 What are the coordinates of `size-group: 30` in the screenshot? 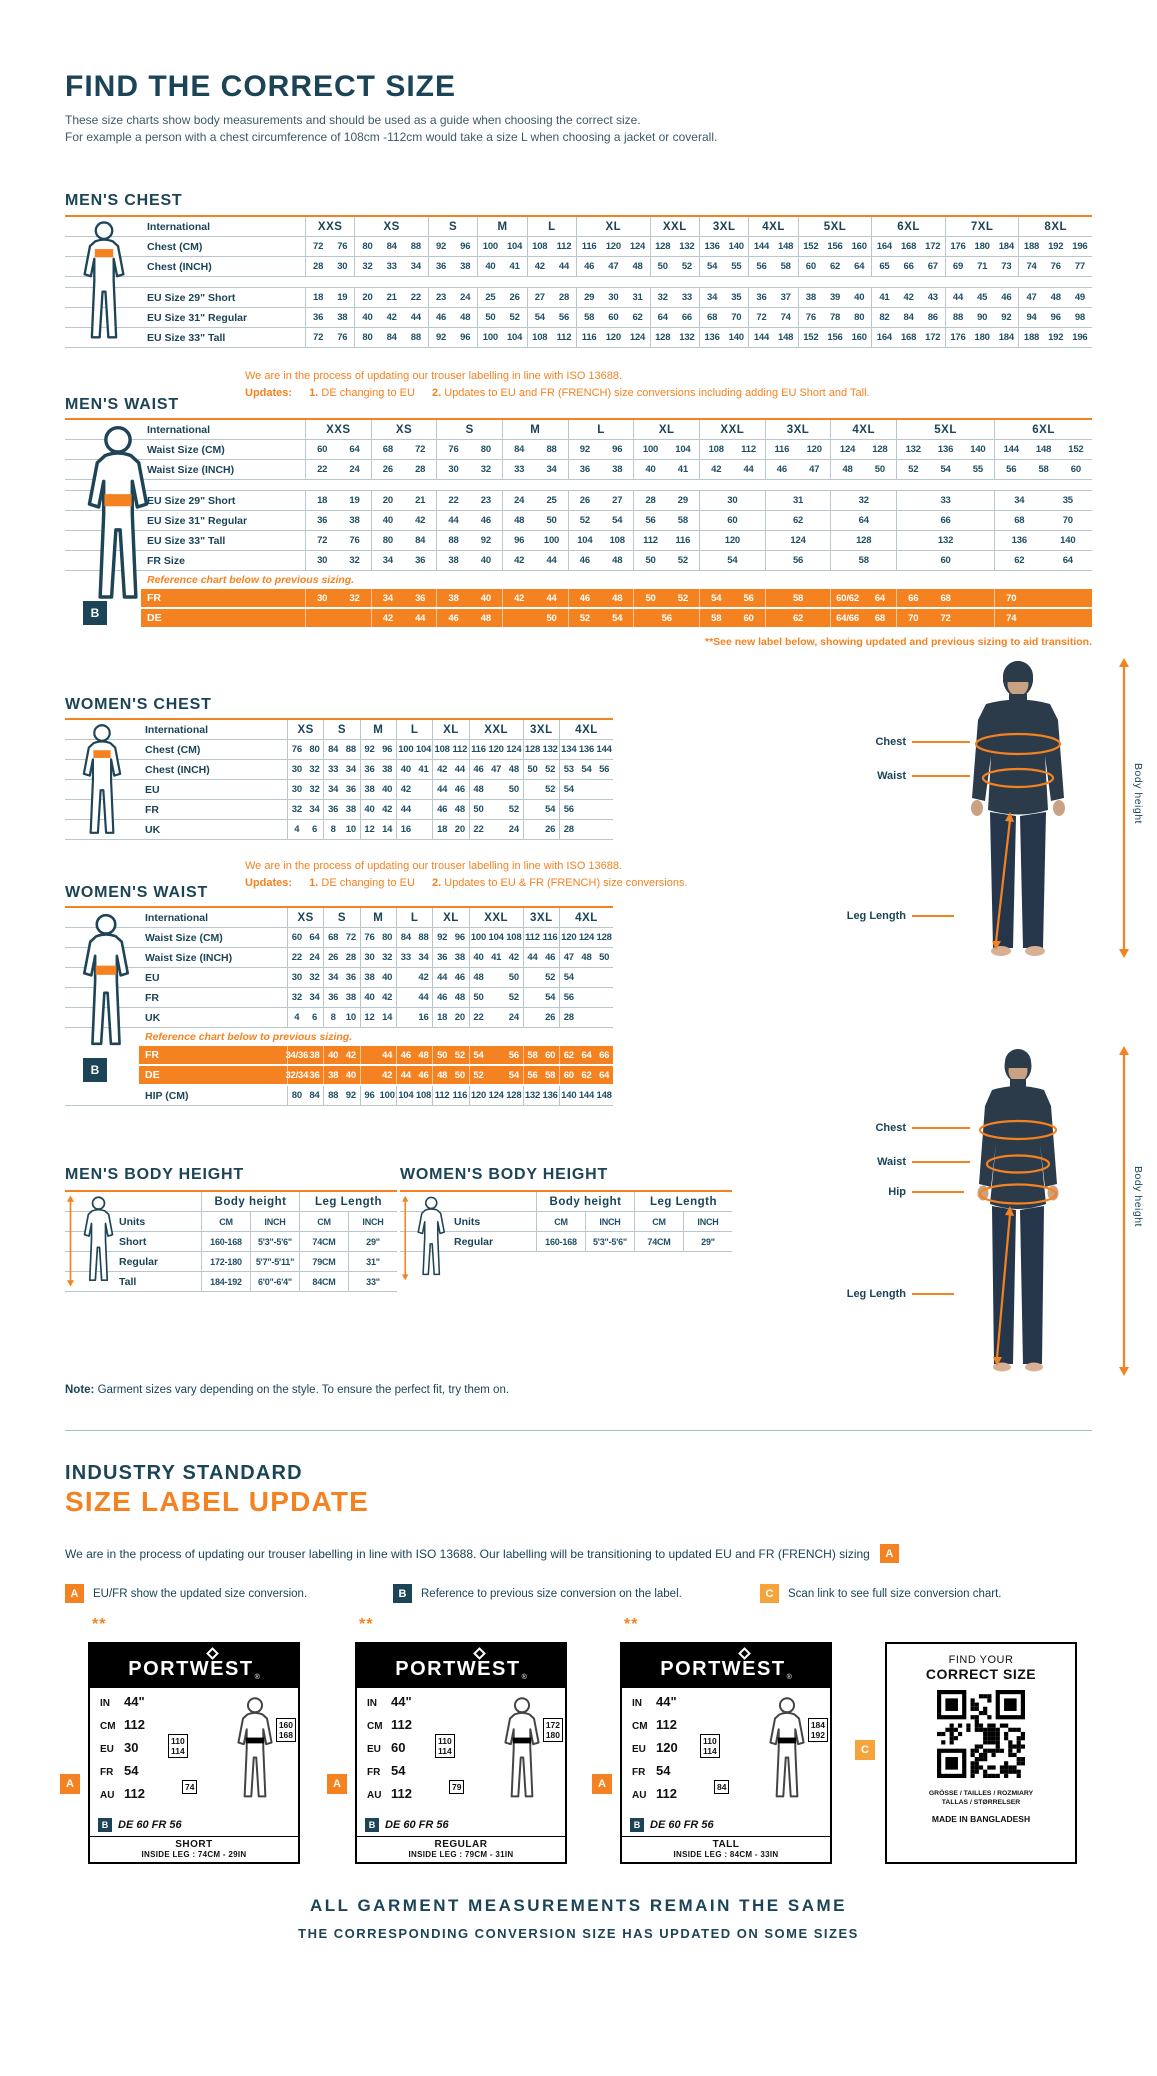 It's located at (732, 500).